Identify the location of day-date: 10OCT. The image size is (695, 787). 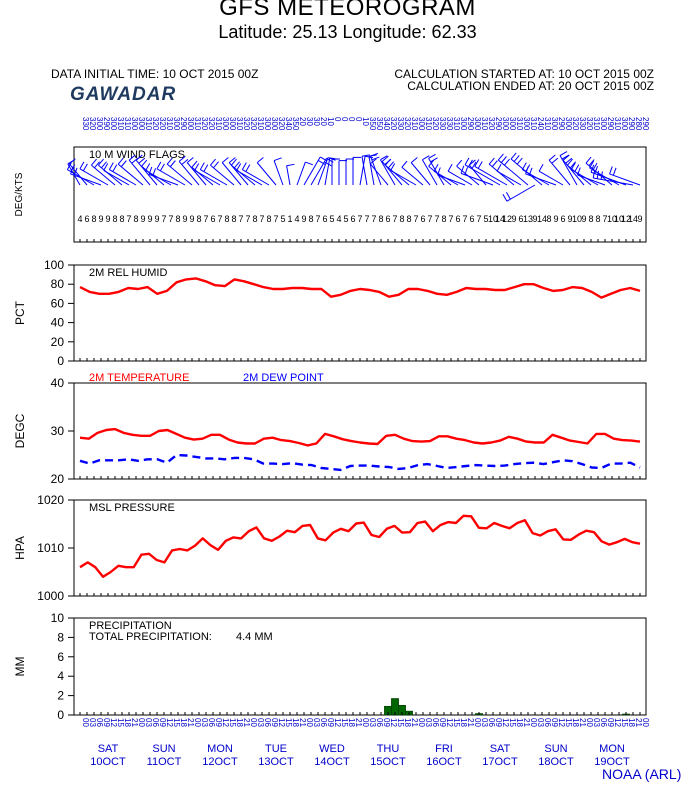
(108, 762).